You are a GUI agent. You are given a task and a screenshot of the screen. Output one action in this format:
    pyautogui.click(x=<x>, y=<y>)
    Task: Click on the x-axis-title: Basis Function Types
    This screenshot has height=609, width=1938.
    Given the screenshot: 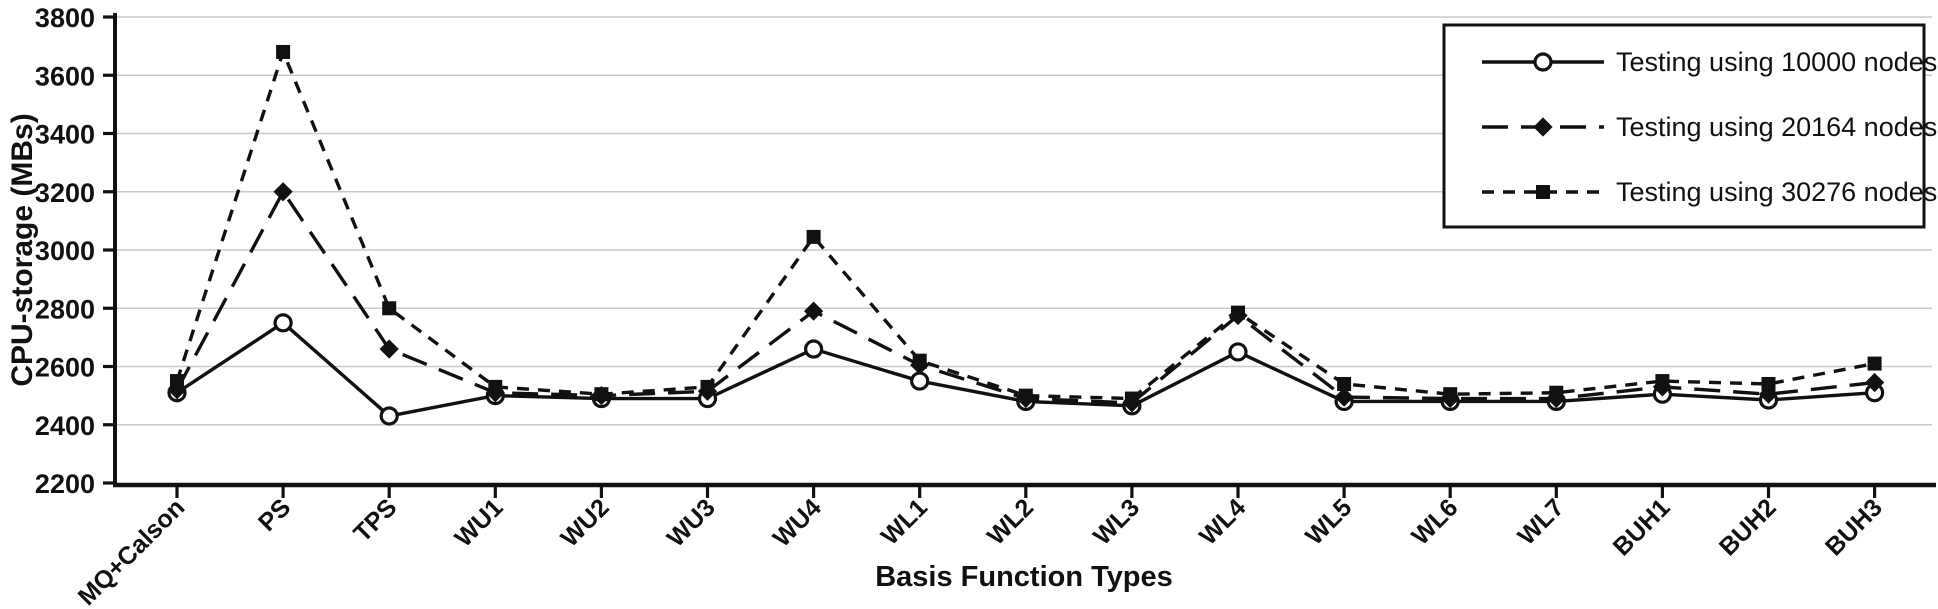 What is the action you would take?
    pyautogui.click(x=1024, y=577)
    